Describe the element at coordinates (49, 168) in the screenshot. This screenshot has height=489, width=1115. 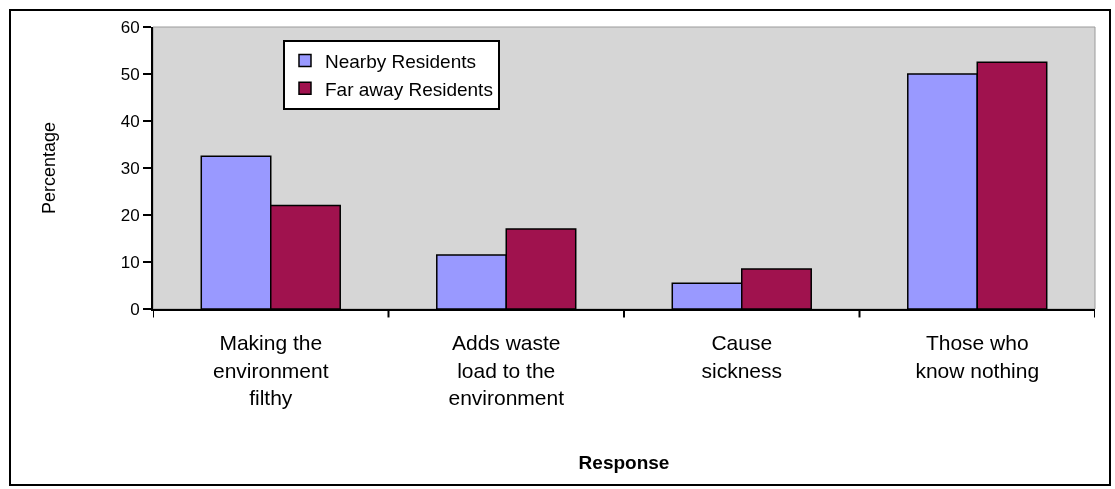
I see `y-axis-title: Percentage` at that location.